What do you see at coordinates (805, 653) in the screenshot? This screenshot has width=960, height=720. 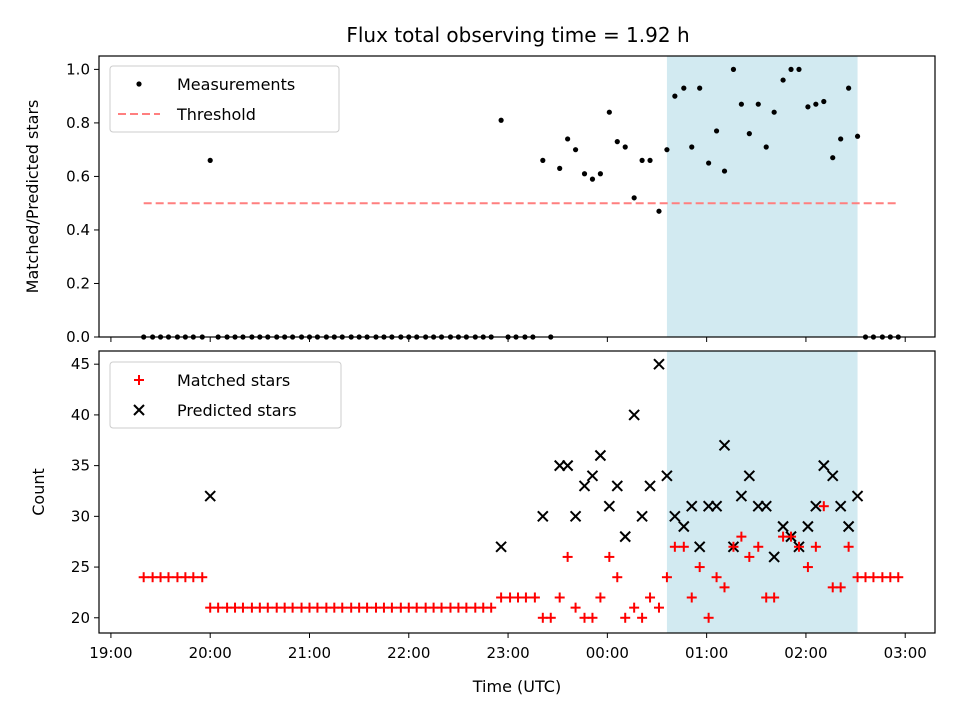 I see `xtick-label-7: 02:00` at bounding box center [805, 653].